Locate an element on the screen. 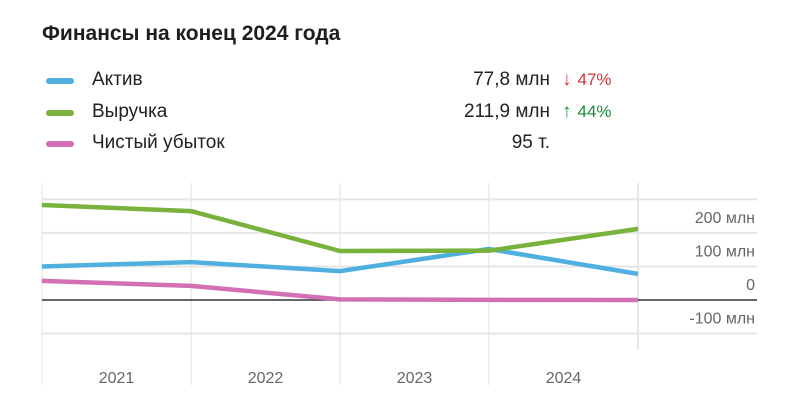 The width and height of the screenshot is (807, 410). y-tick-label: 100 млн is located at coordinates (725, 251).